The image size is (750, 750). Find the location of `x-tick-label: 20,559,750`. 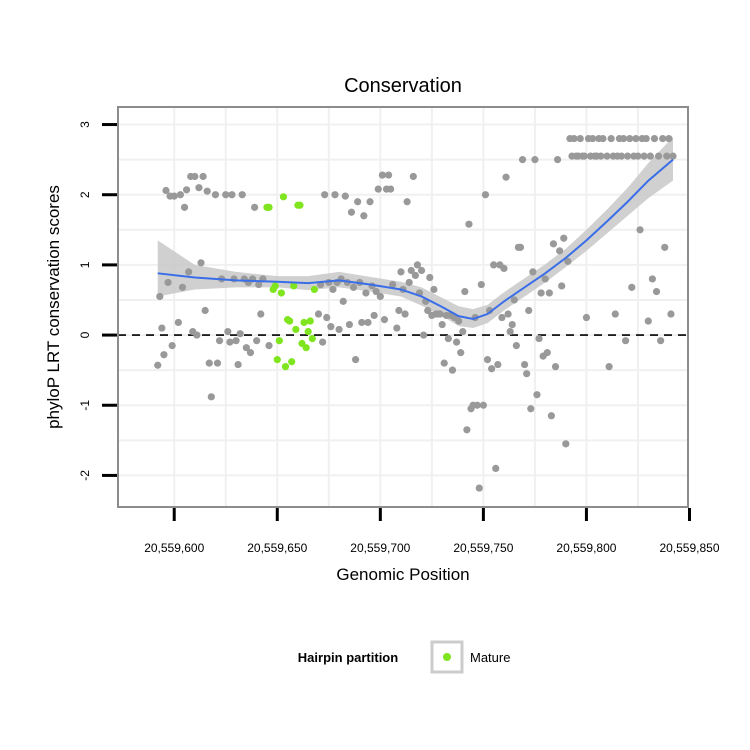

x-tick-label: 20,559,750 is located at coordinates (483, 548).